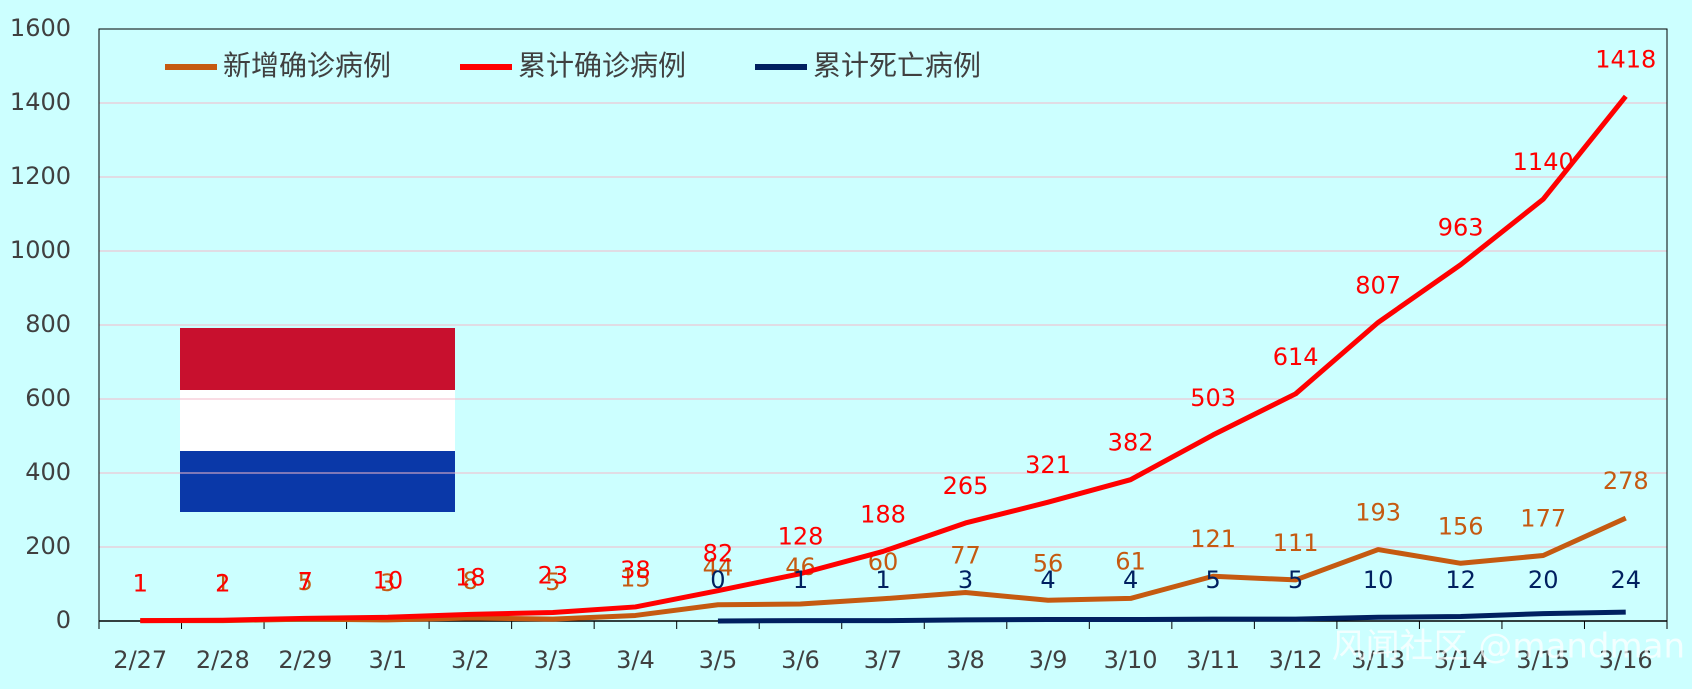 The height and width of the screenshot is (689, 1692). I want to click on x-tick-label: 3/4, so click(635, 660).